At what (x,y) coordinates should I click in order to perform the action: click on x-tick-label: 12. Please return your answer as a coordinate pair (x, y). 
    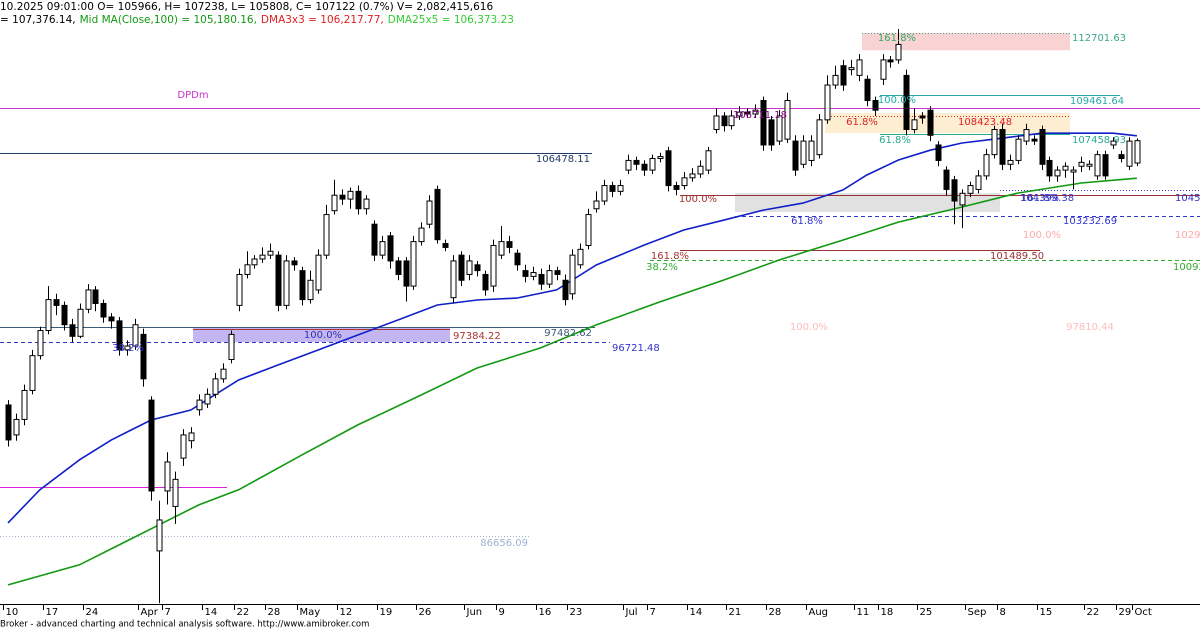
    Looking at the image, I should click on (346, 612).